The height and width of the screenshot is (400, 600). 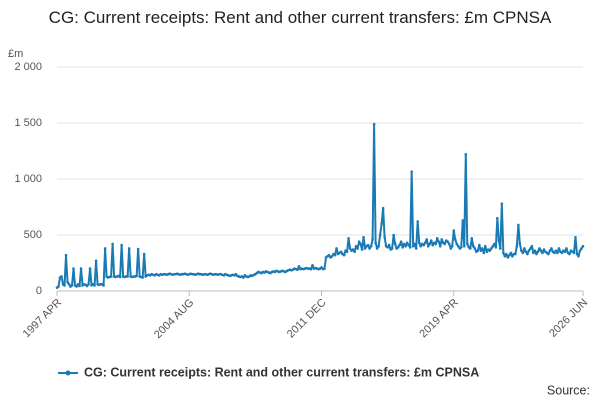 I want to click on y-tick-label: 0, so click(x=39, y=291).